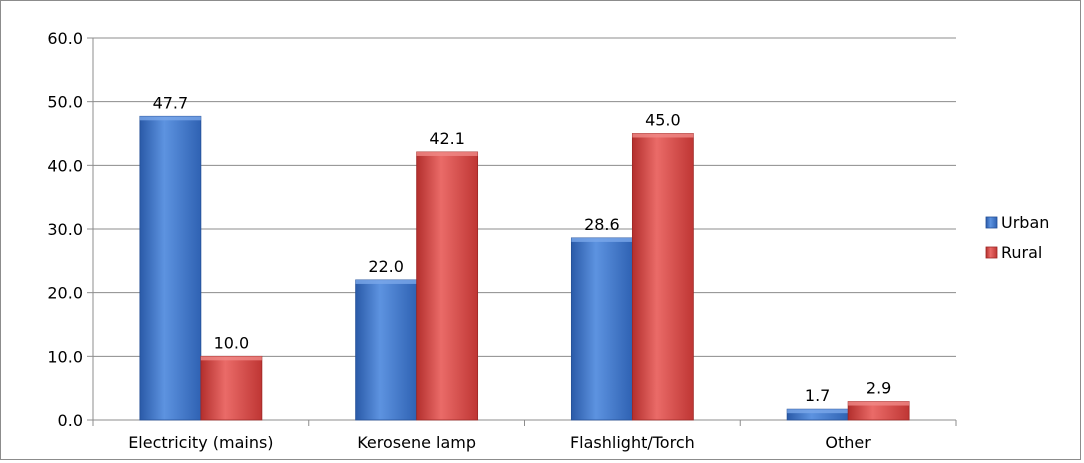 The image size is (1084, 463). Describe the element at coordinates (991, 222) in the screenshot. I see `legend-swatch-urban` at that location.